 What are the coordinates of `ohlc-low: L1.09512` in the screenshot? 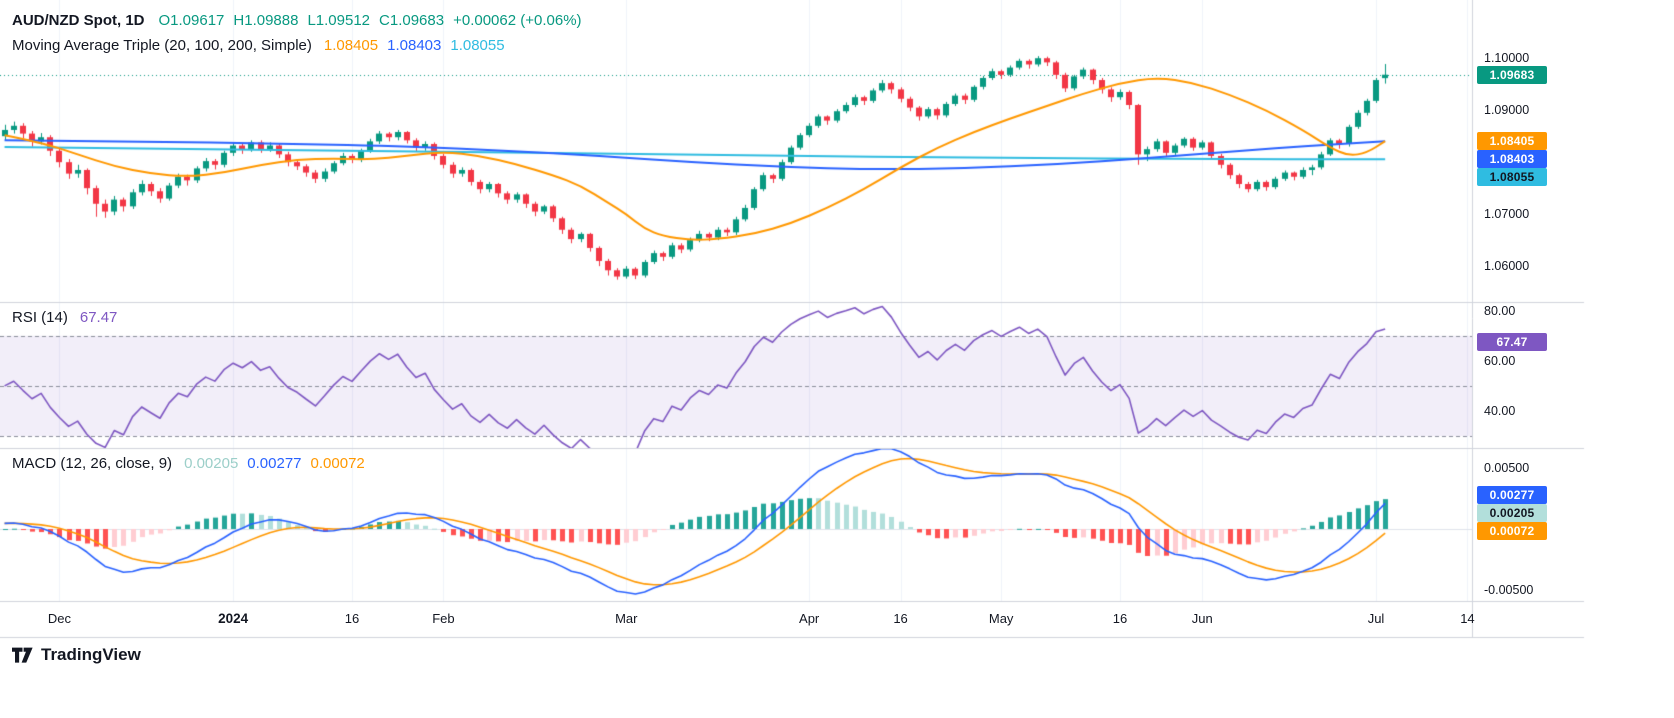 It's located at (339, 20).